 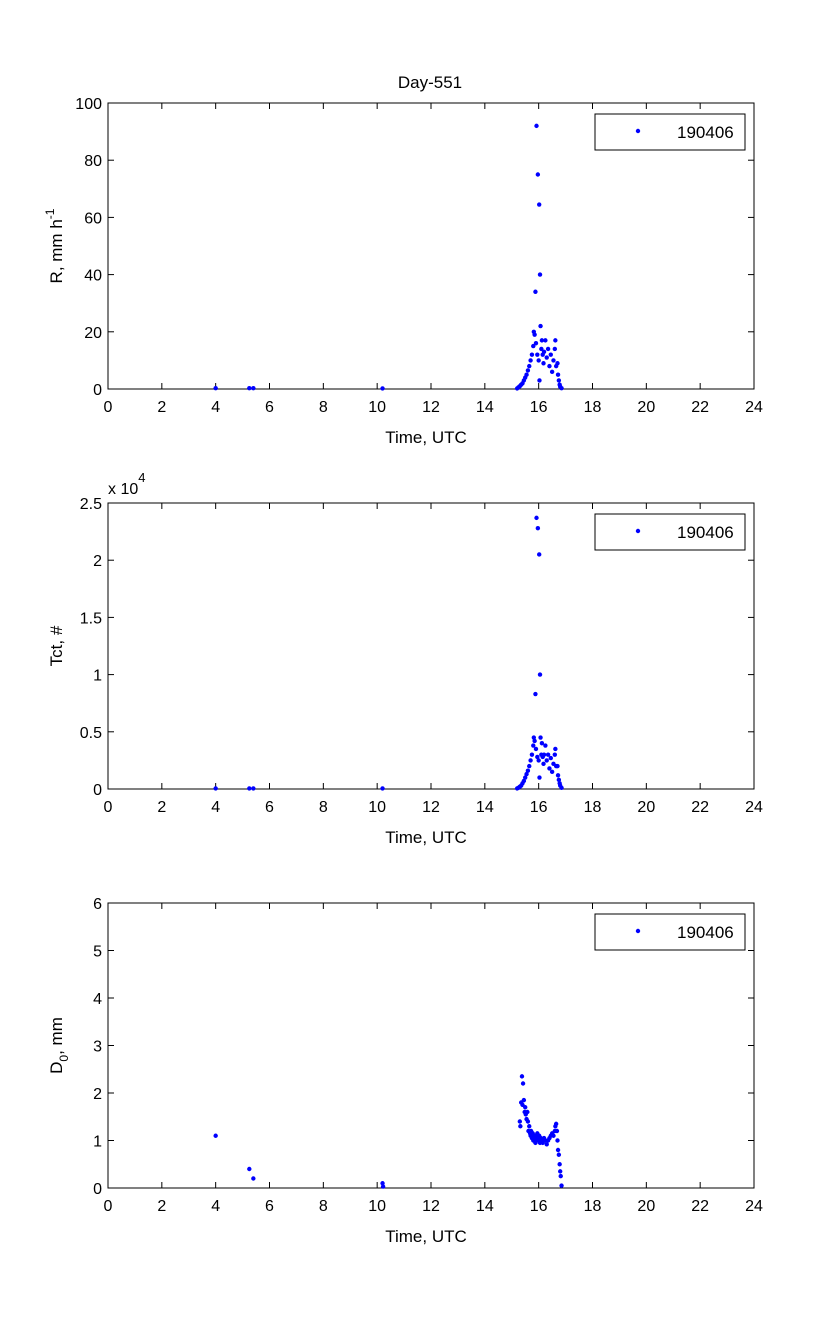 I want to click on y-tick-label: 2.5, so click(x=91, y=504).